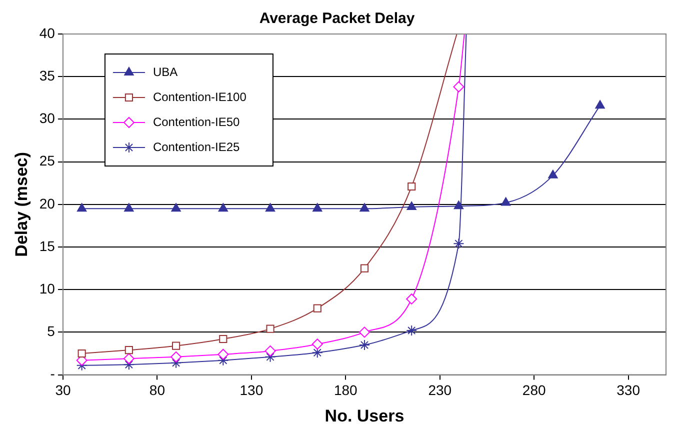  What do you see at coordinates (47, 288) in the screenshot?
I see `y-tick-label: 10` at bounding box center [47, 288].